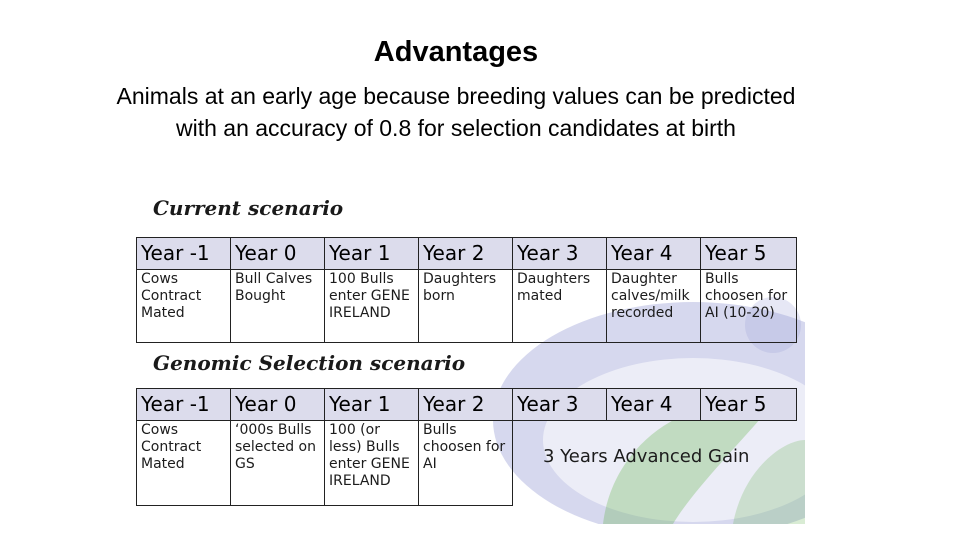 The width and height of the screenshot is (960, 540). I want to click on genomic-header-year-1: Year 1, so click(371, 404).